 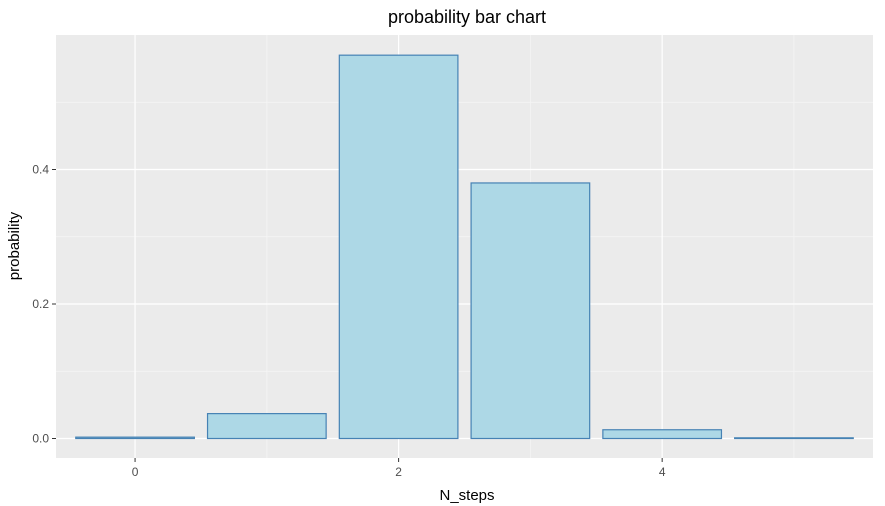 What do you see at coordinates (40, 169) in the screenshot?
I see `y-tick-label: 0.4` at bounding box center [40, 169].